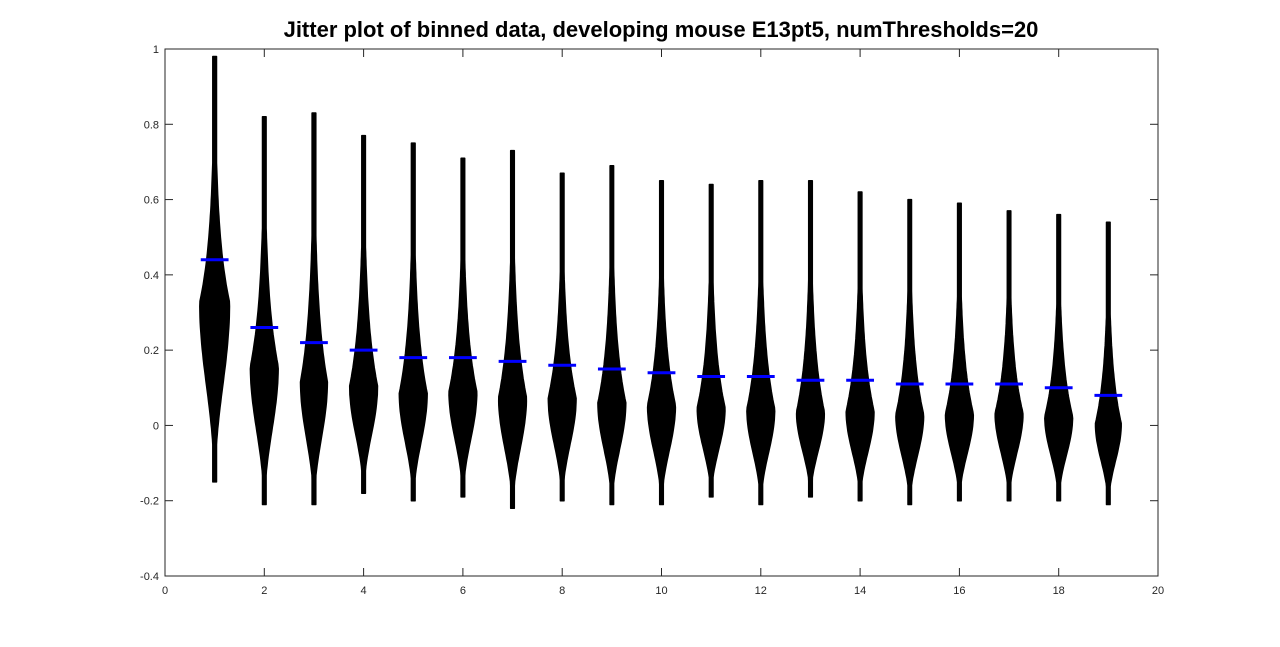 The image size is (1280, 647). Describe the element at coordinates (959, 591) in the screenshot. I see `x-tick-label: 16` at that location.